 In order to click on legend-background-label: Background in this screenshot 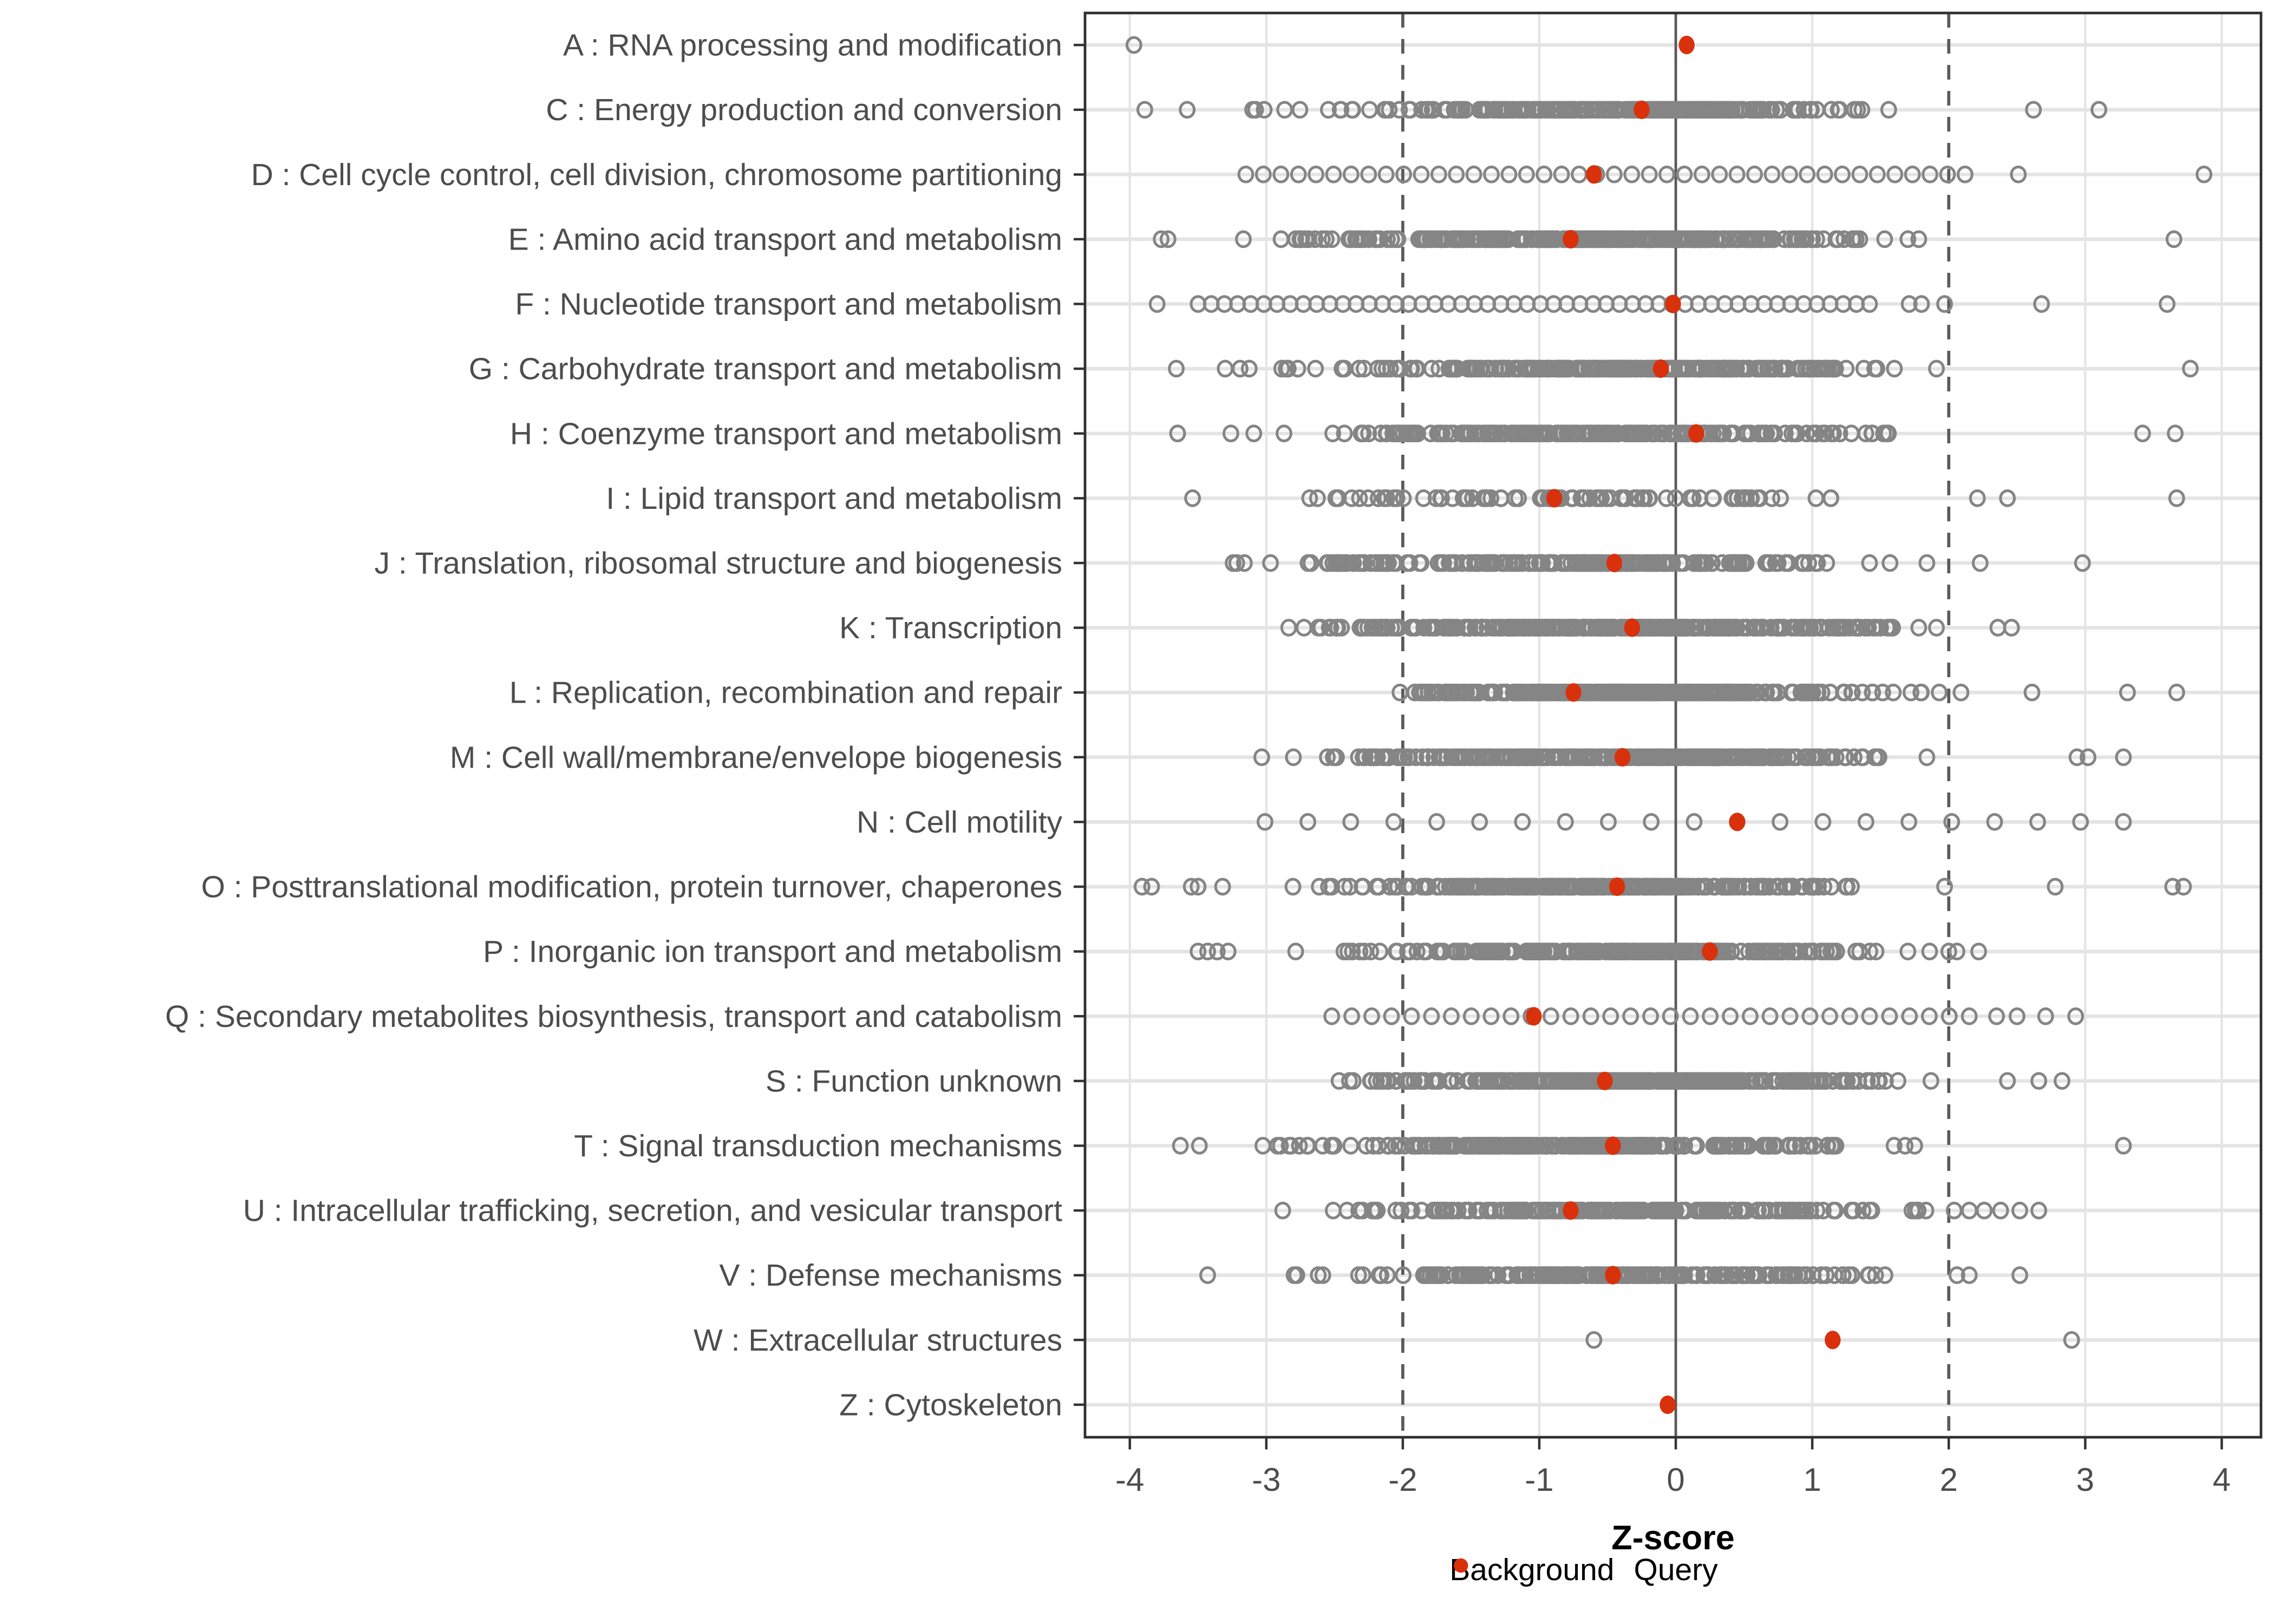, I will do `click(1532, 1571)`.